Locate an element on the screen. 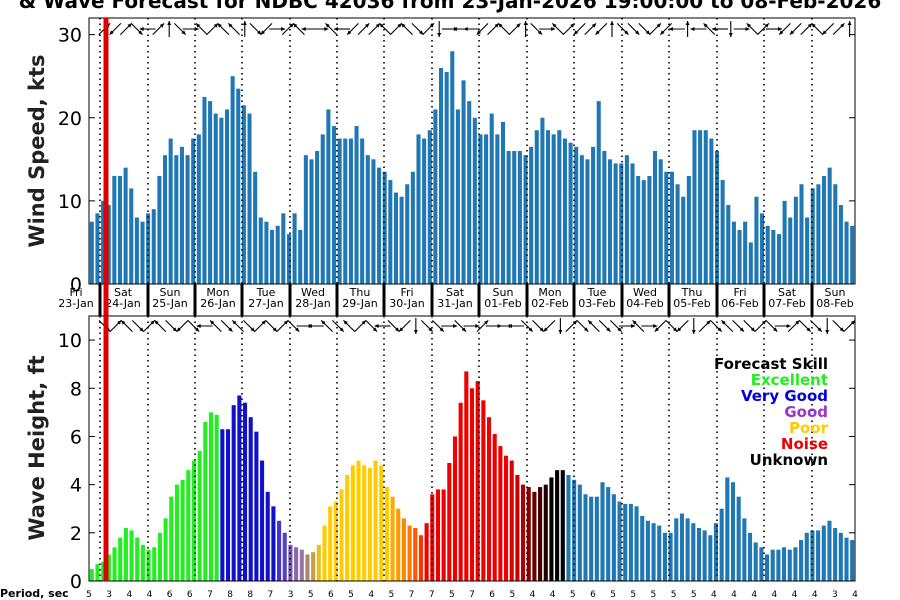 The width and height of the screenshot is (900, 600). wind-direction-arrows is located at coordinates (475, 29).